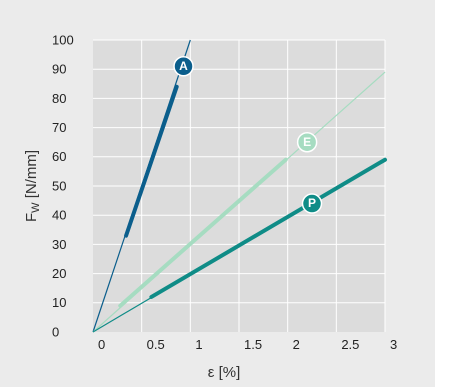  I want to click on y-axis-title-symbol: F, so click(31, 217).